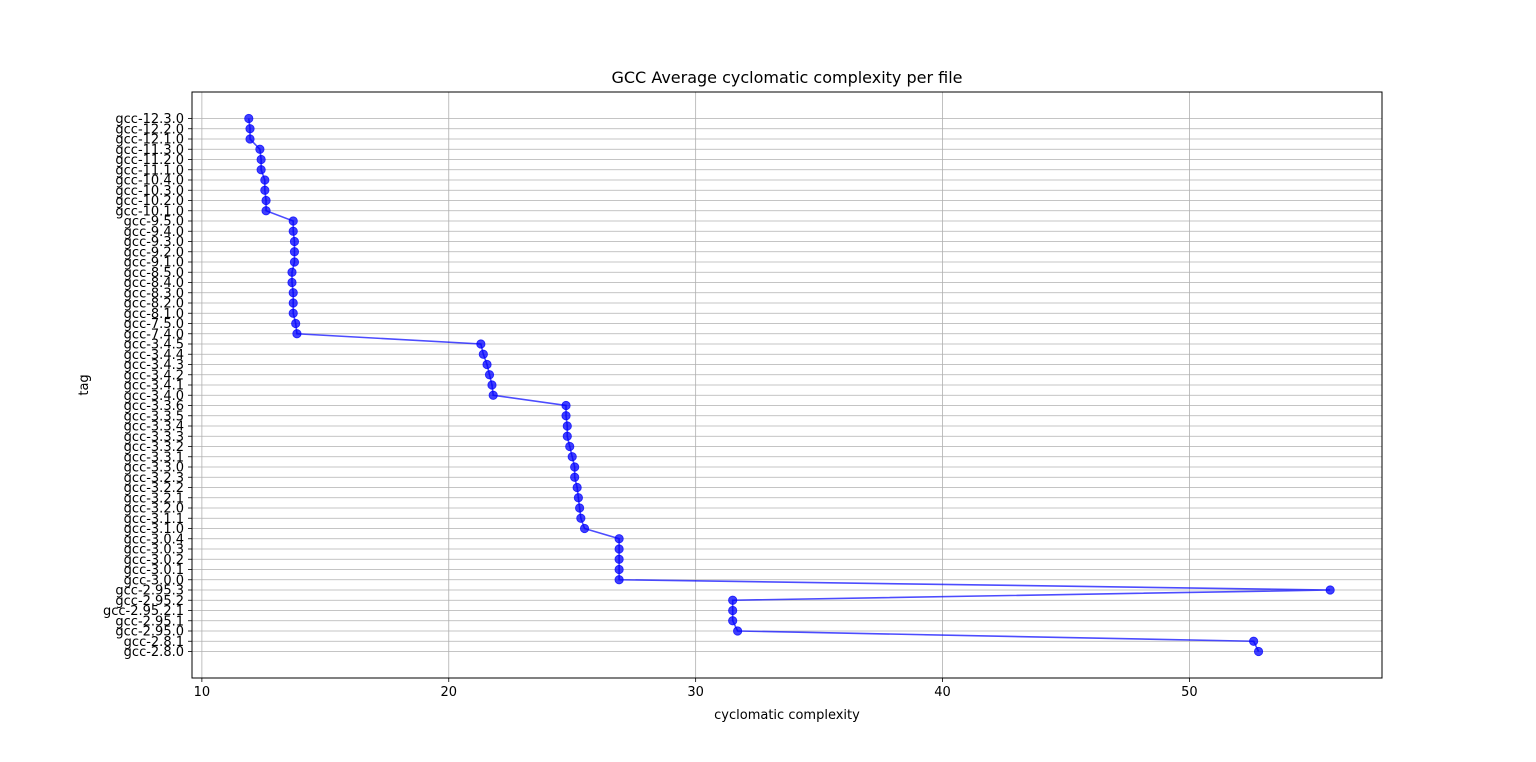  I want to click on y-tick-label: gcc-12.3.0, so click(149, 119).